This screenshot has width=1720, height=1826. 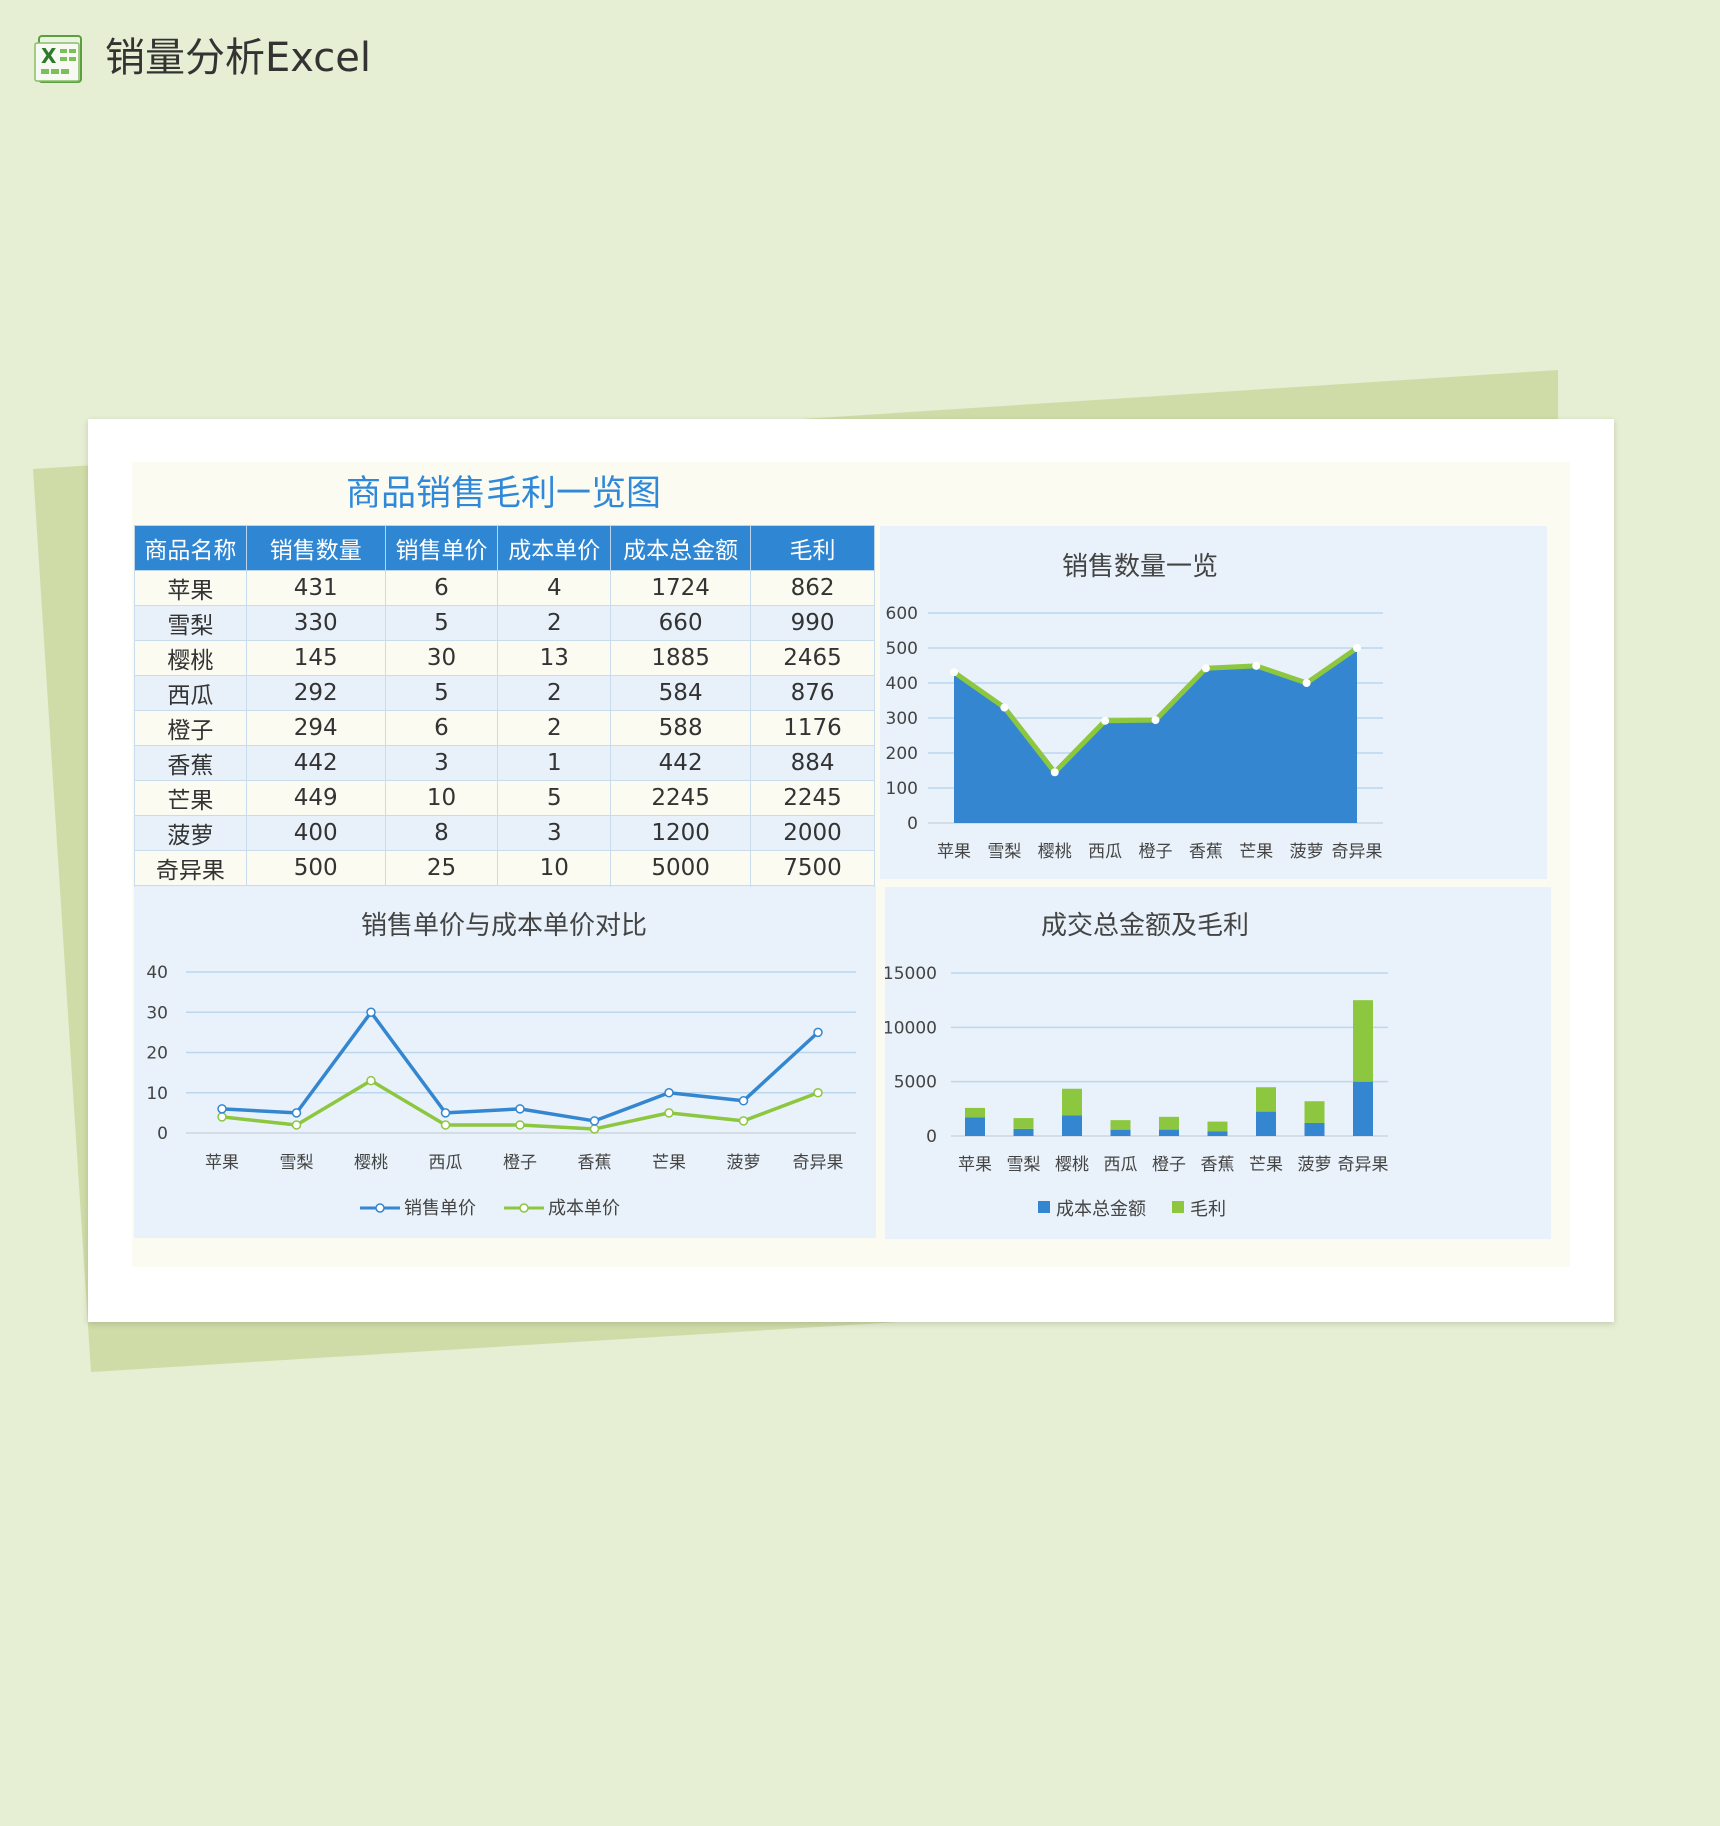 What do you see at coordinates (504, 658) in the screenshot?
I see `table-row: 樱桃 145 30 13 1885 2465` at bounding box center [504, 658].